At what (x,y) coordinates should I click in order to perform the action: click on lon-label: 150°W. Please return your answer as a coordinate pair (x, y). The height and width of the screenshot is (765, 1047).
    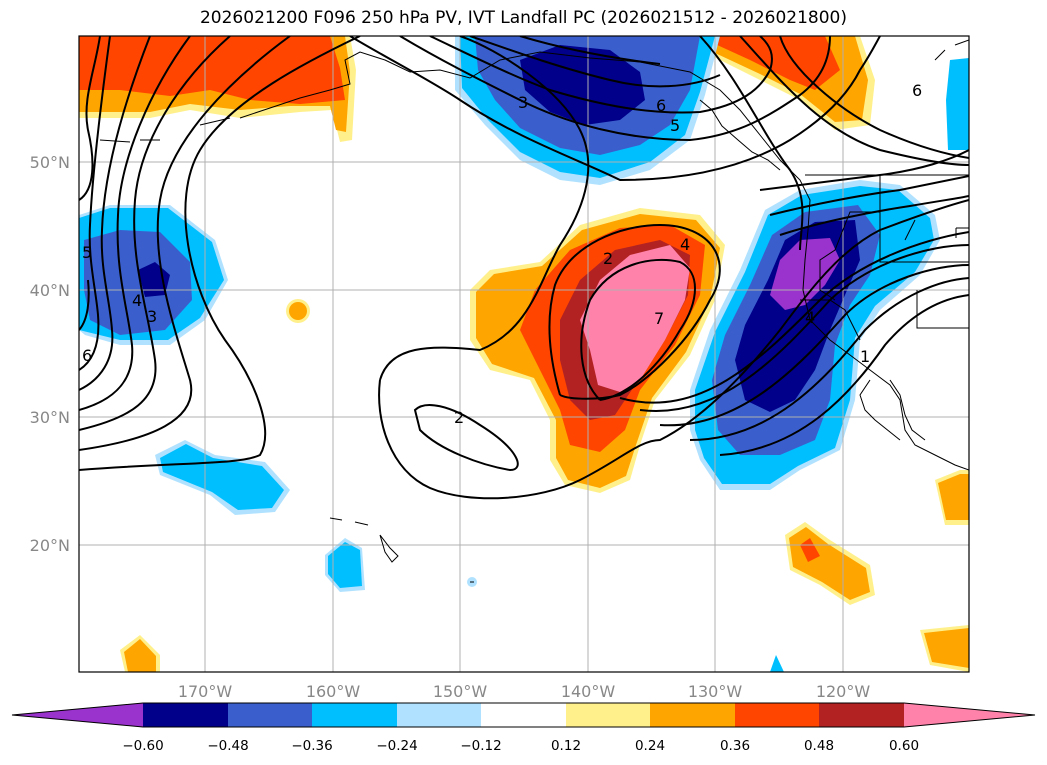
    Looking at the image, I should click on (460, 691).